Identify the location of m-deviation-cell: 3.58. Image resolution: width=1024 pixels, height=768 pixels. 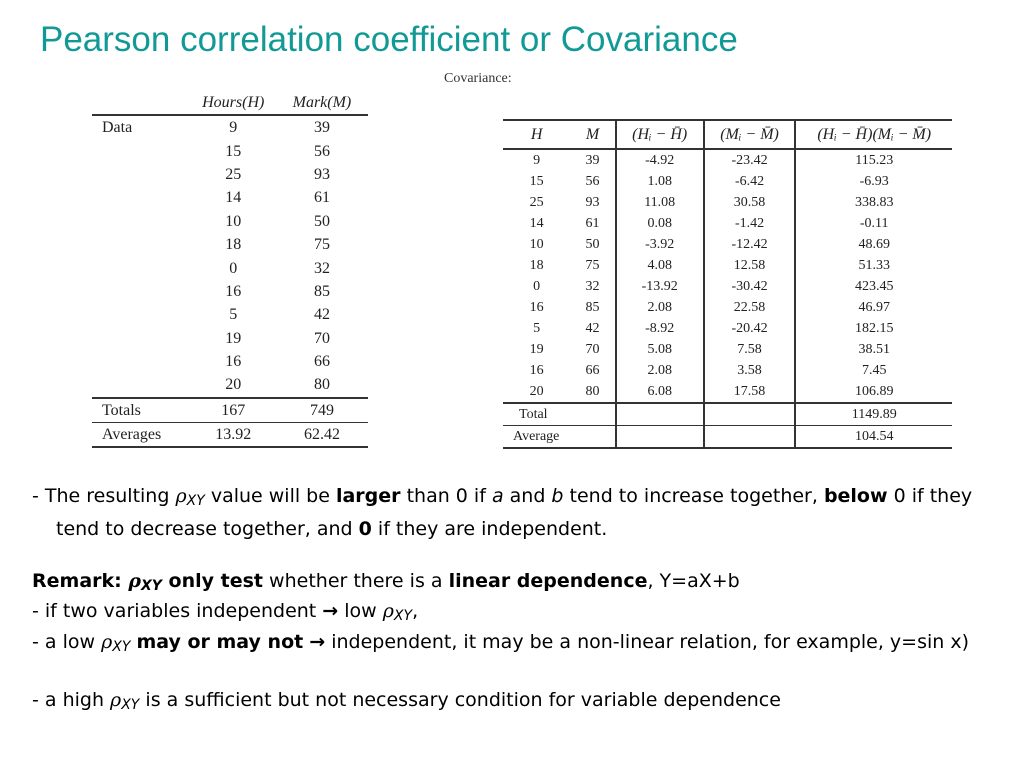
(749, 370).